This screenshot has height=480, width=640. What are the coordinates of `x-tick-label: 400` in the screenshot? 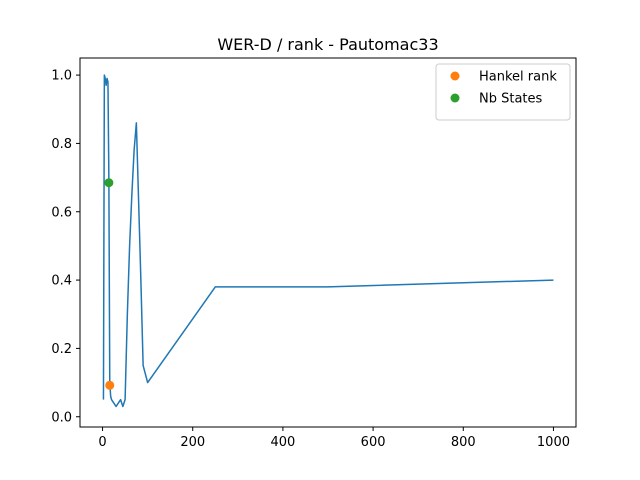 It's located at (282, 442).